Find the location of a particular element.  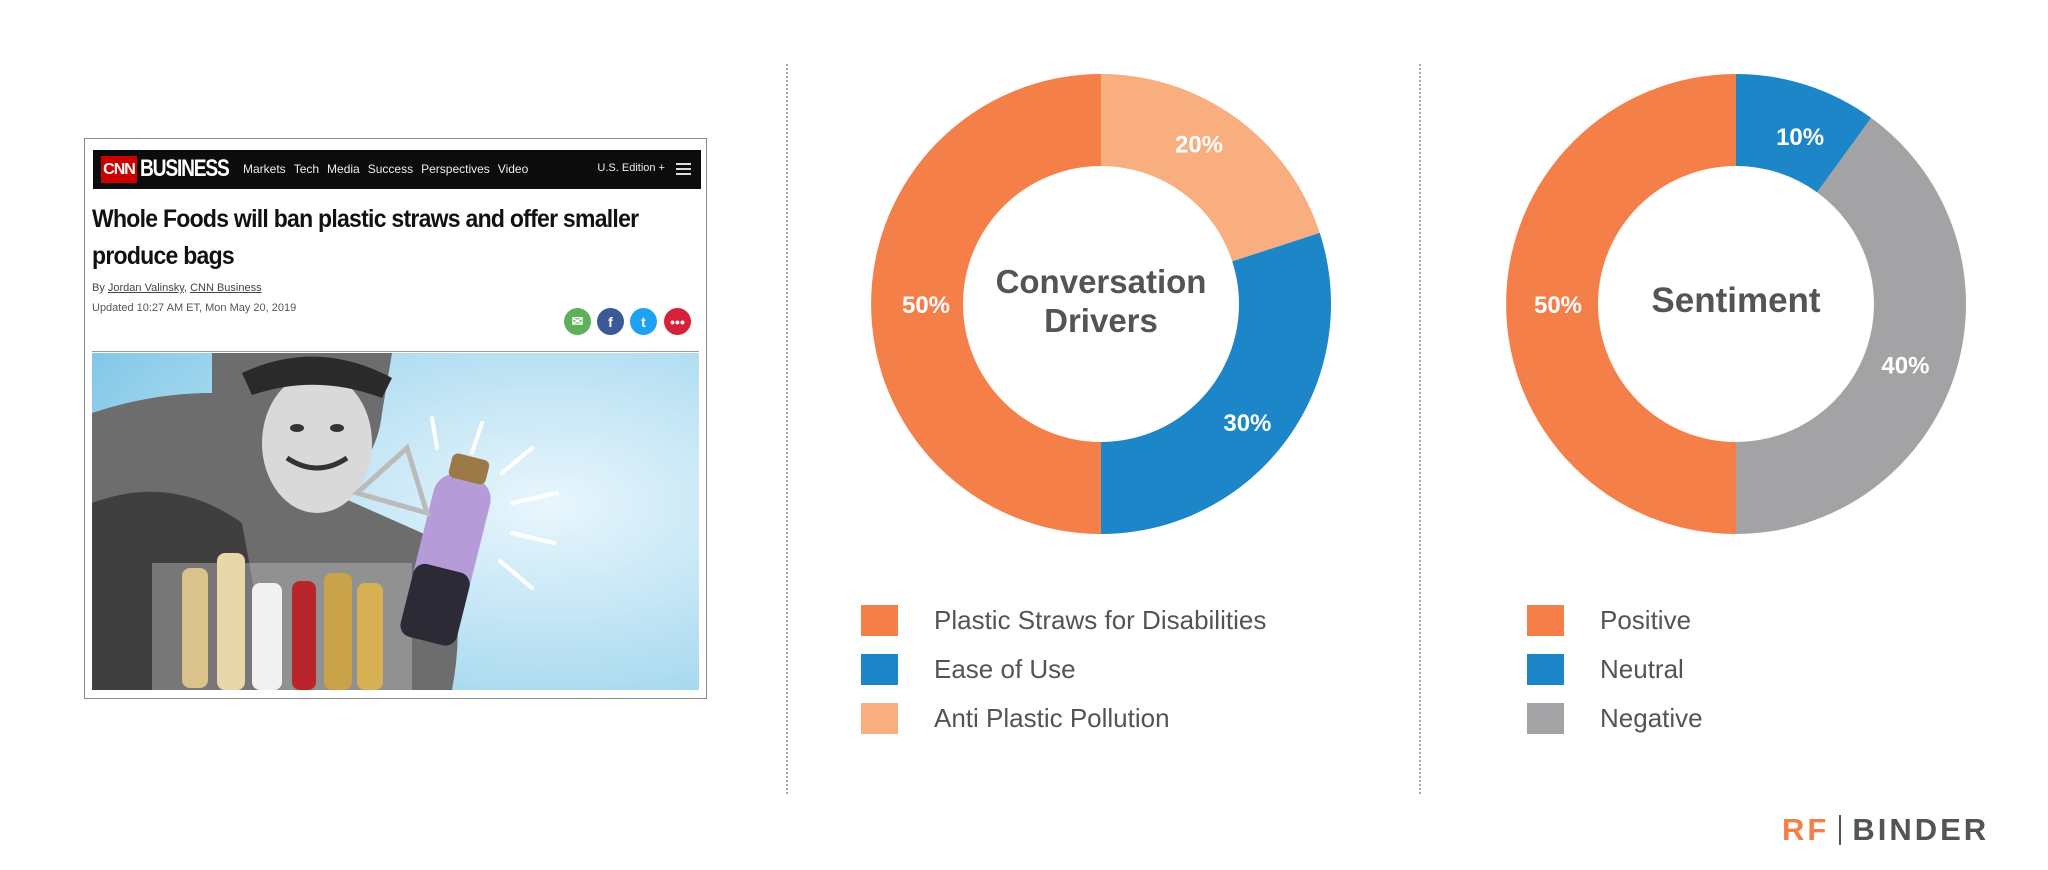

legend-item: Ease of Use is located at coordinates (1063, 669).